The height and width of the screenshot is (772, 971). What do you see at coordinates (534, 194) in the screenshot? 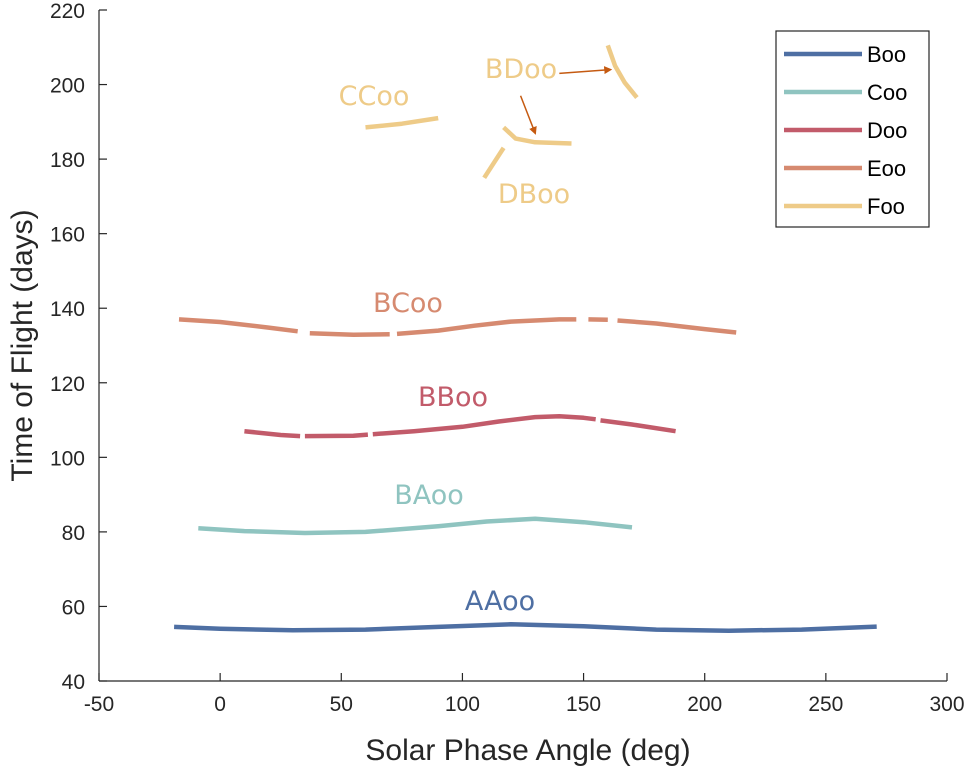
I see `annotation-dboo: DBoo` at bounding box center [534, 194].